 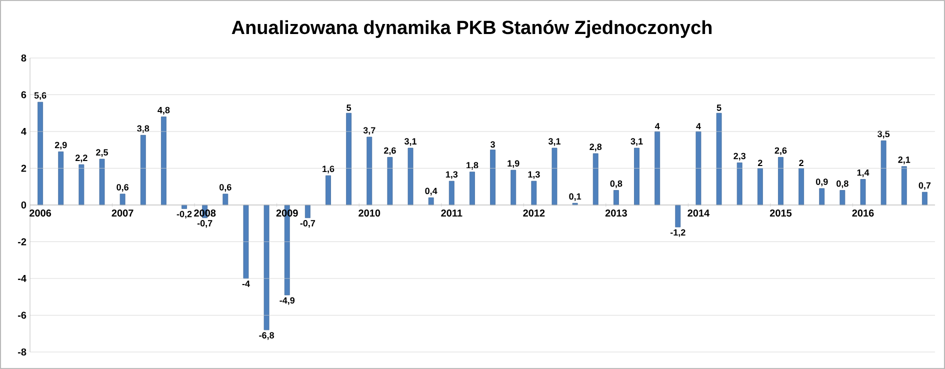 What do you see at coordinates (431, 192) in the screenshot?
I see `data-label: 0,4` at bounding box center [431, 192].